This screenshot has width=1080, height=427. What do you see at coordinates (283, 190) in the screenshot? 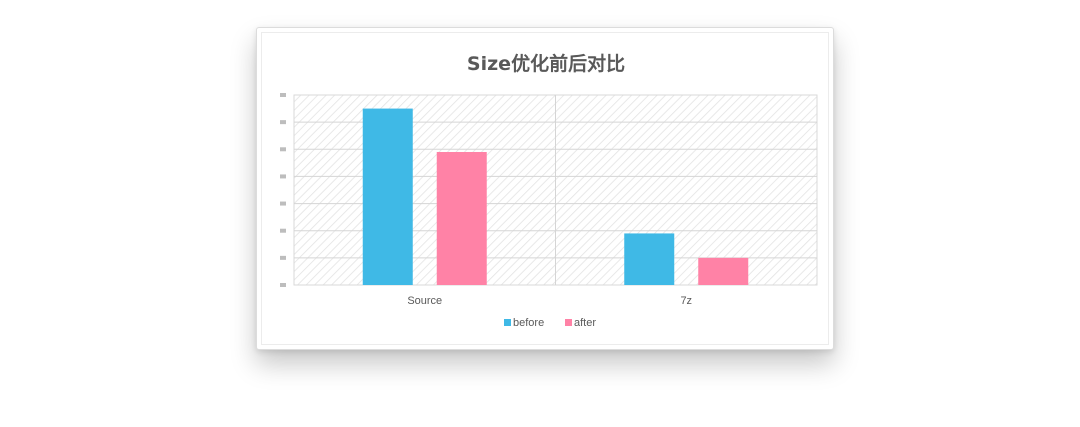
I see `y-axis` at bounding box center [283, 190].